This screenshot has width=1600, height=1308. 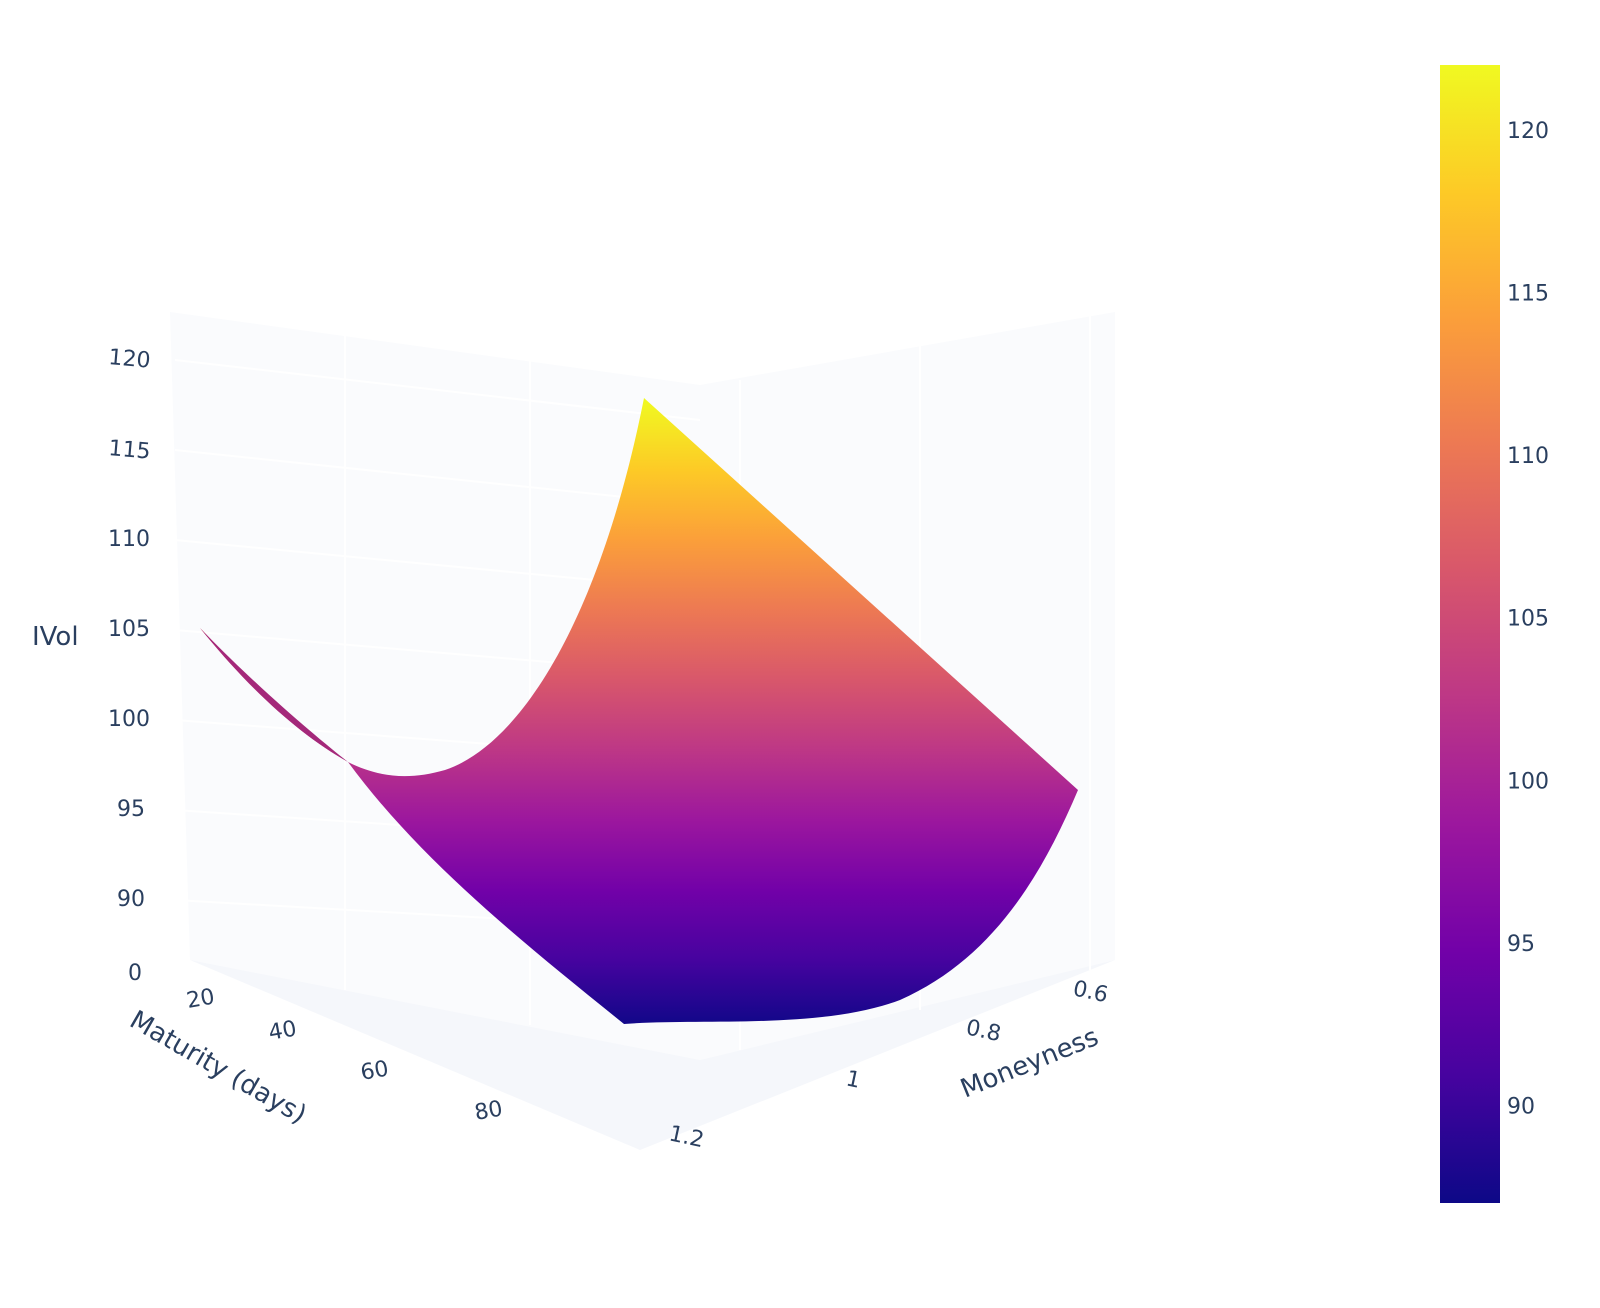 What do you see at coordinates (129, 539) in the screenshot?
I see `z-tick-label: 110` at bounding box center [129, 539].